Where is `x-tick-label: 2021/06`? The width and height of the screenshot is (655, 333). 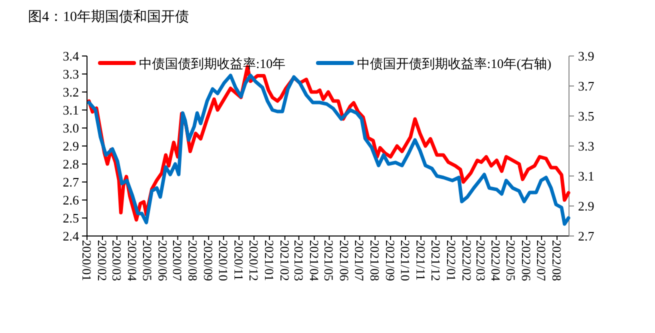
x-tick-label: 2021/06 is located at coordinates (344, 260).